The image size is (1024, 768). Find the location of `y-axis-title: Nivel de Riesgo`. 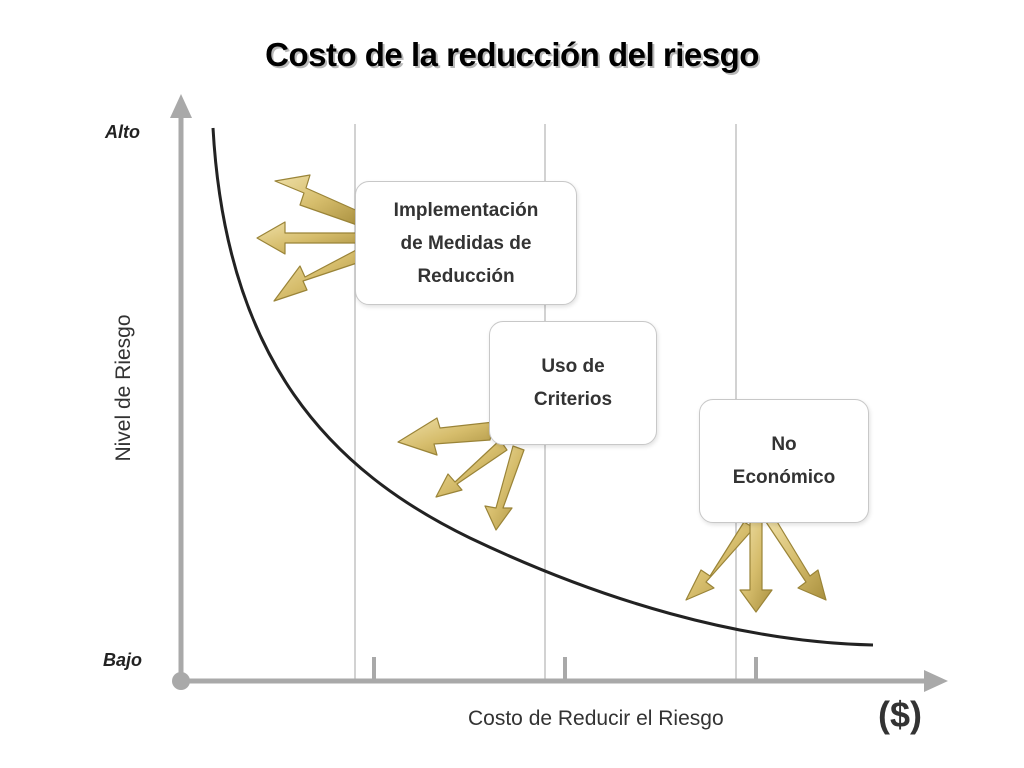

y-axis-title: Nivel de Riesgo is located at coordinates (123, 388).